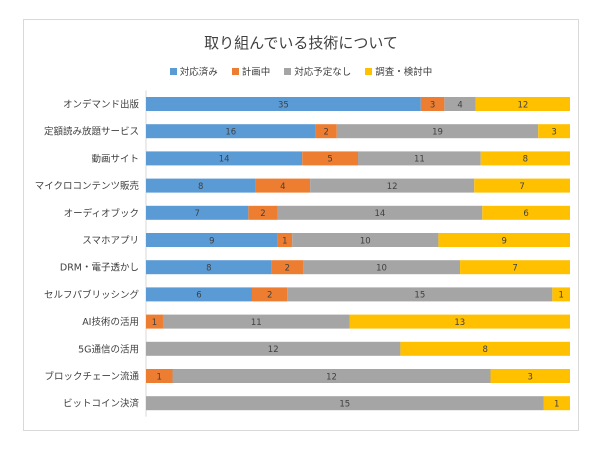  I want to click on data-label: 16, so click(230, 133).